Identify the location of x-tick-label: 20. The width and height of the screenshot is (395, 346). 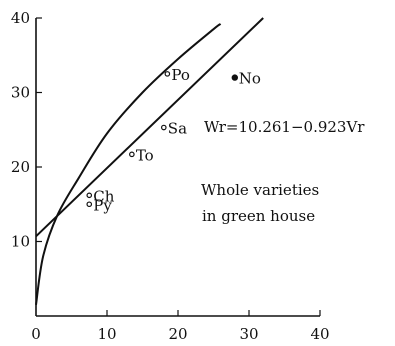
(177, 334).